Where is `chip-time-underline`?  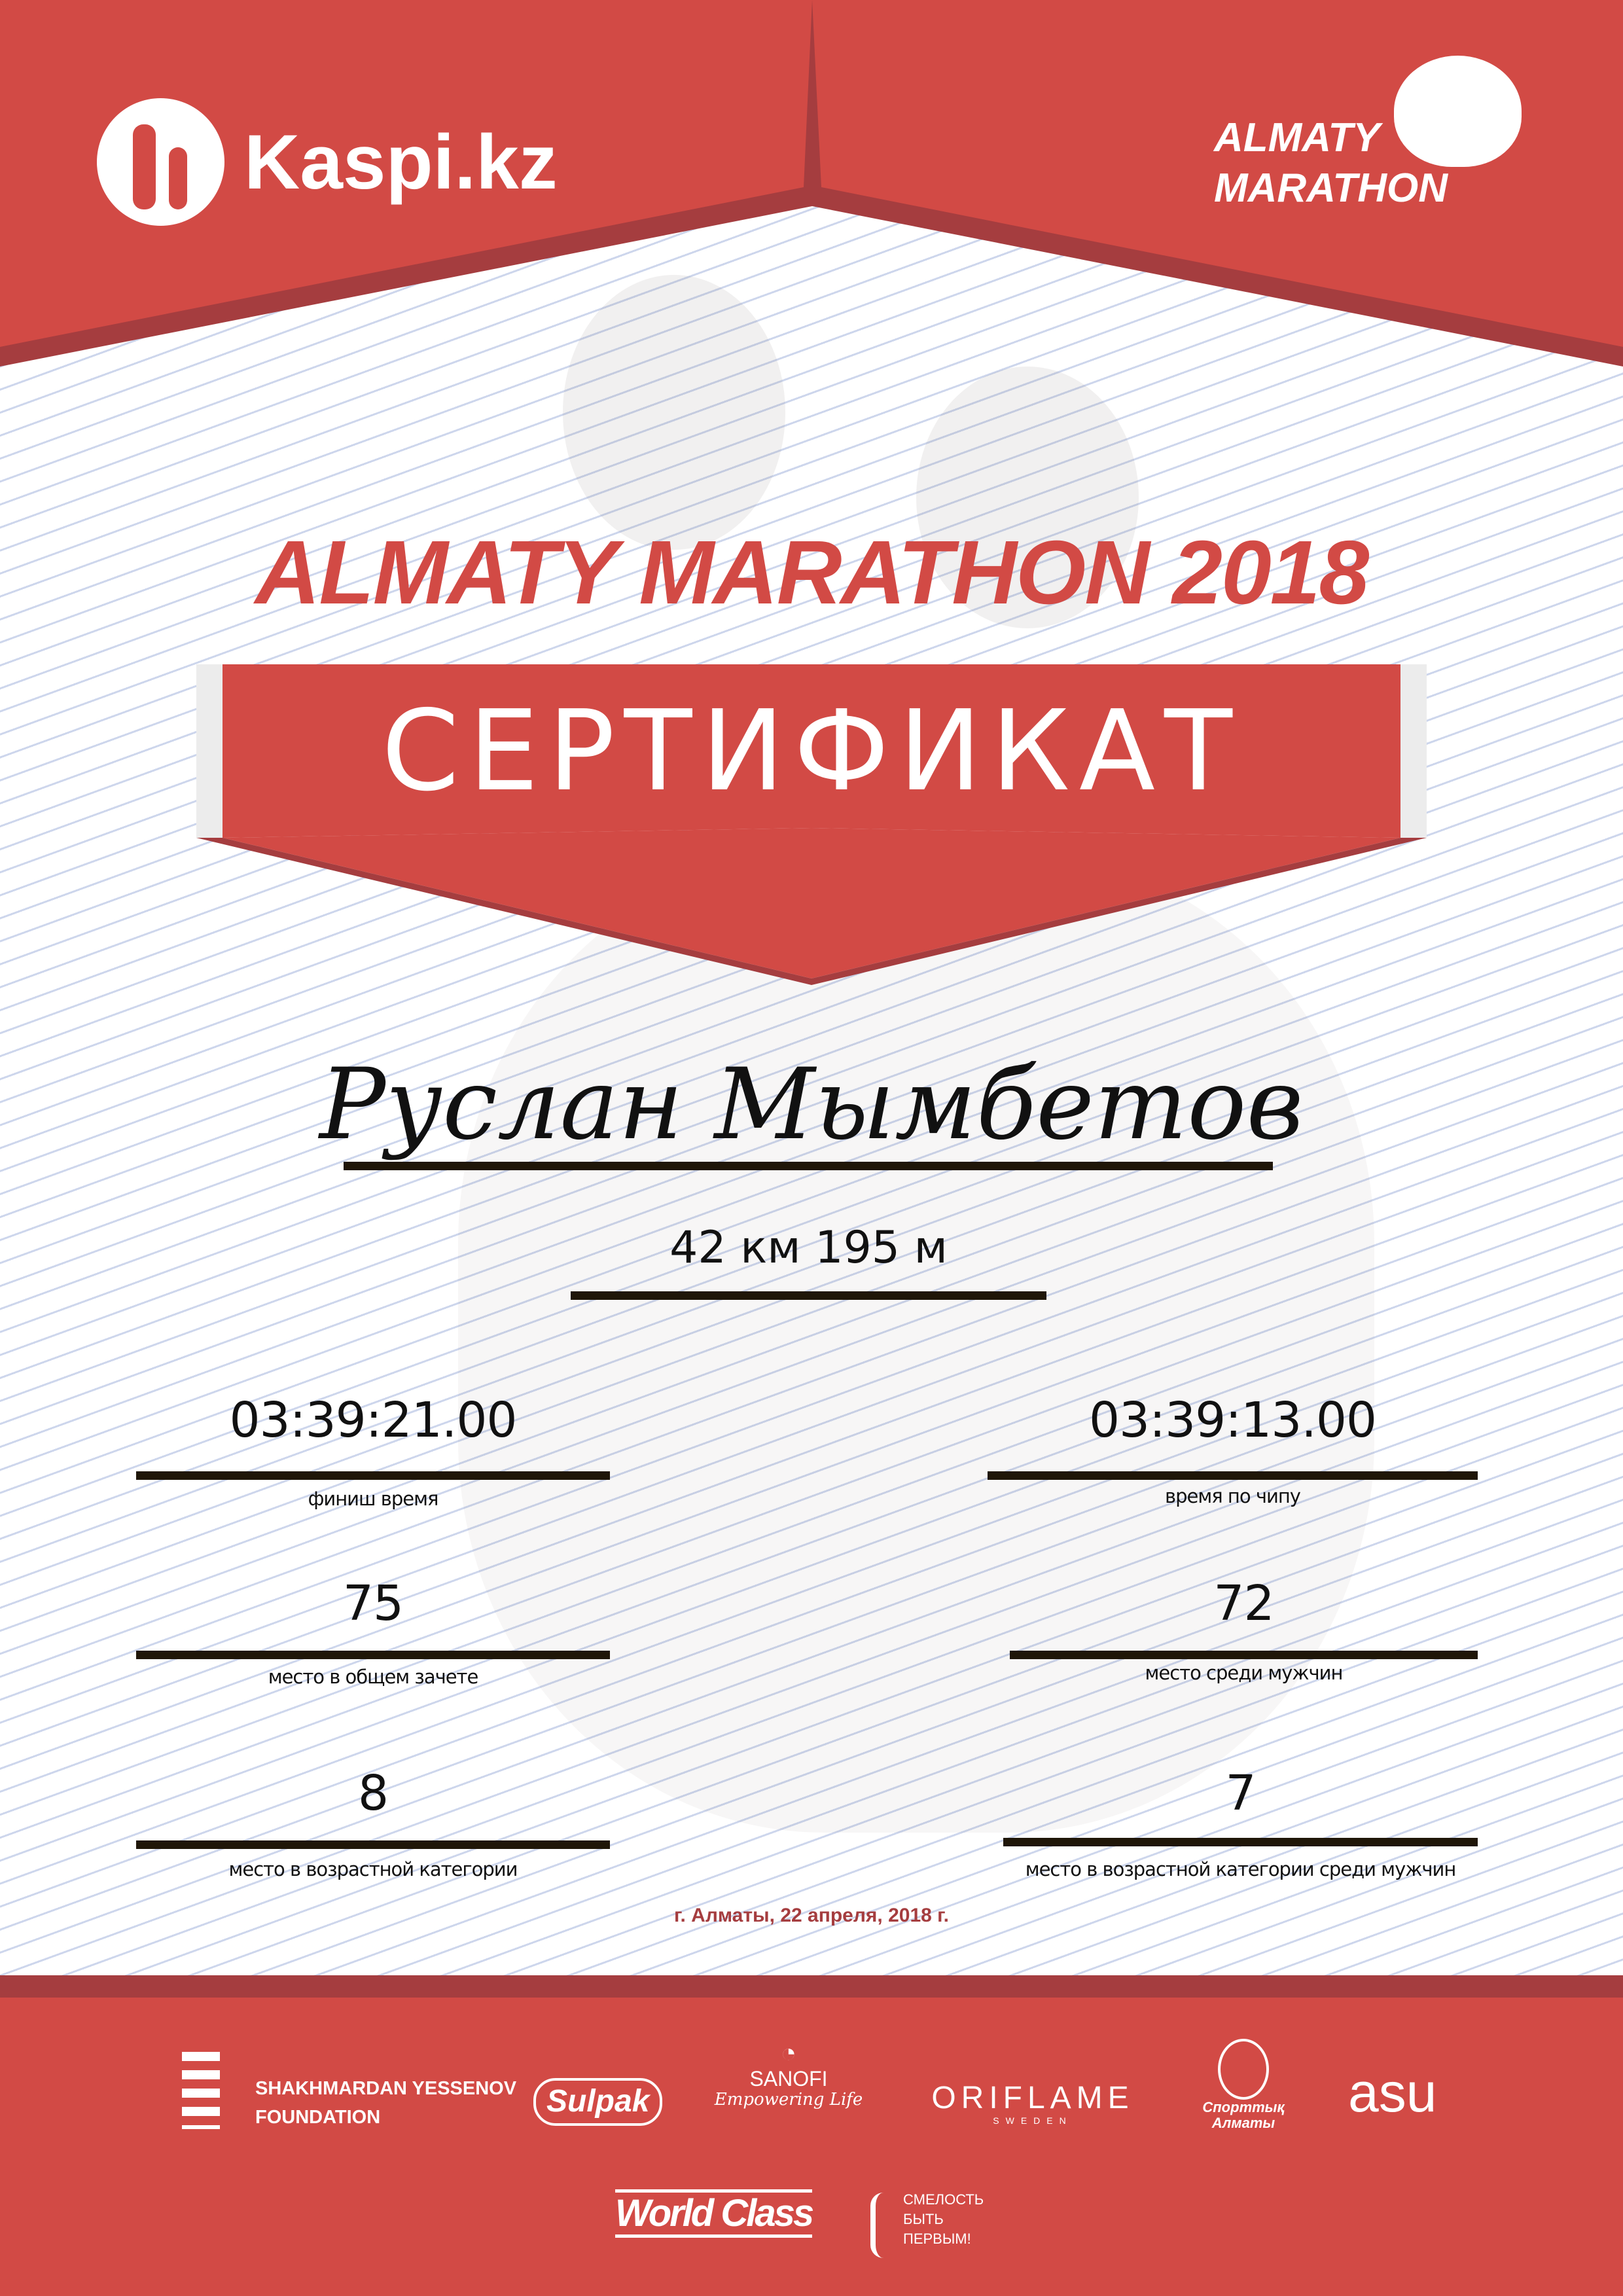
chip-time-underline is located at coordinates (1233, 1475).